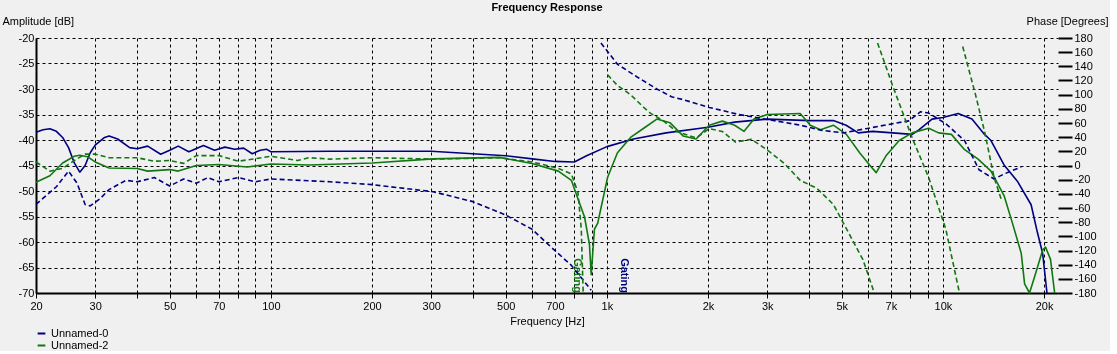  What do you see at coordinates (26, 88) in the screenshot?
I see `y-tick-label: -30` at bounding box center [26, 88].